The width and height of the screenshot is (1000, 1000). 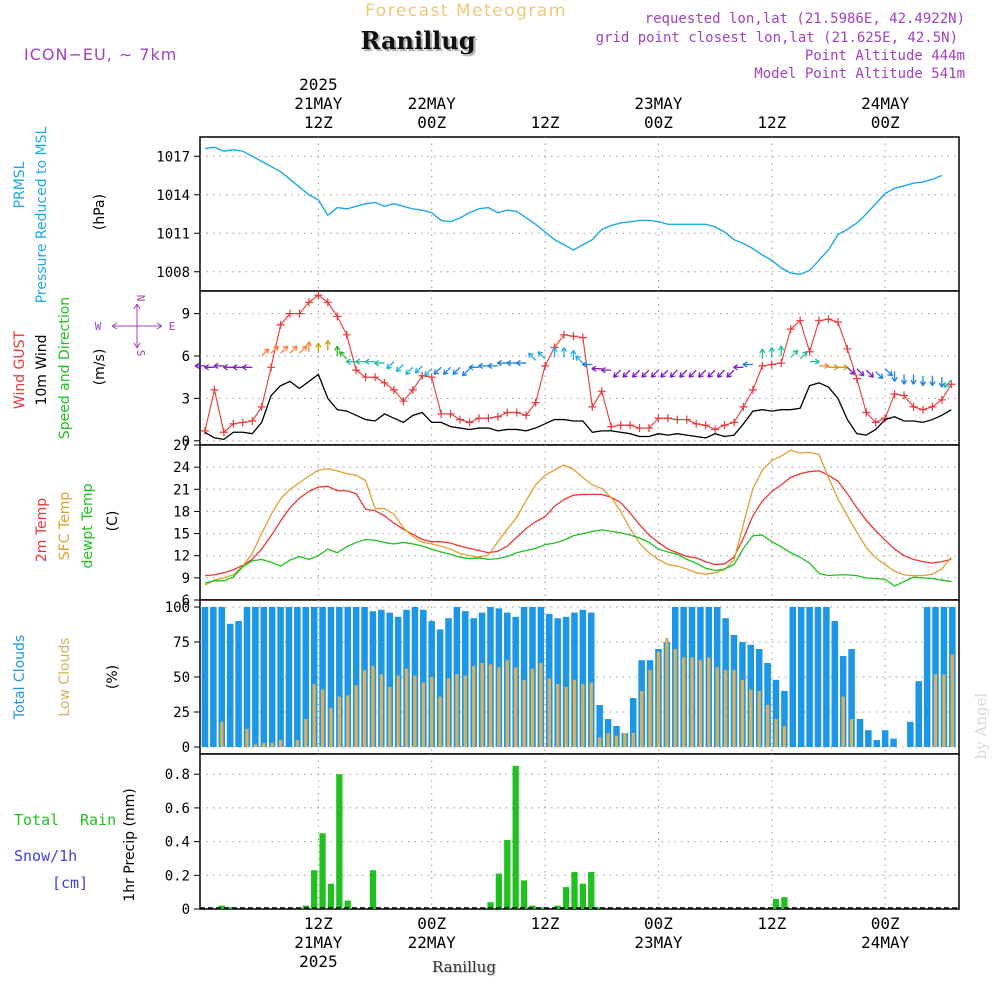 I want to click on snow-unit-label: [cm], so click(x=70, y=883).